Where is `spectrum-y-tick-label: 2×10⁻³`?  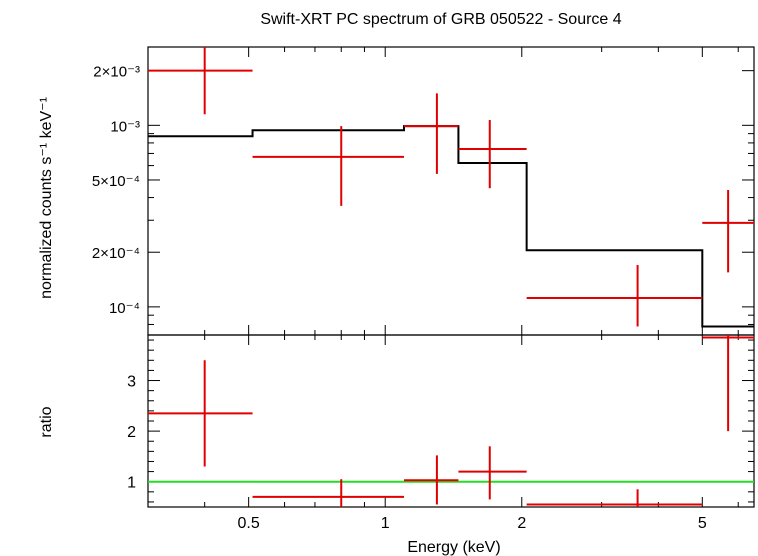 spectrum-y-tick-label: 2×10⁻³ is located at coordinates (116, 72).